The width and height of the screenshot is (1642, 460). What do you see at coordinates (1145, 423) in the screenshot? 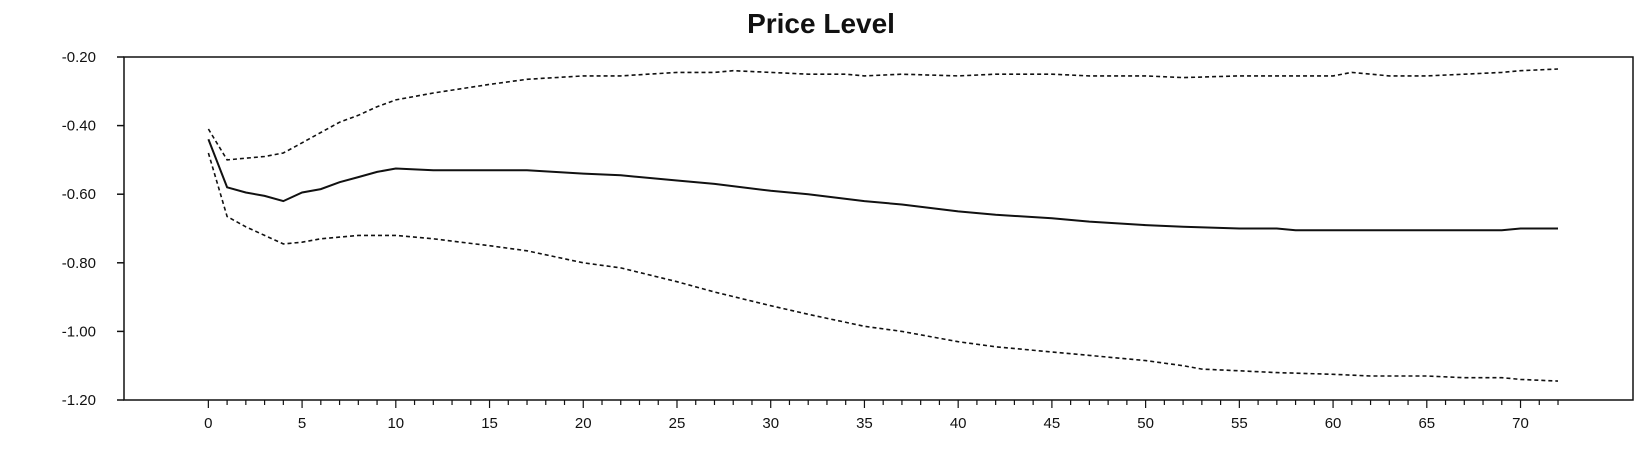
I see `x-tick-label: 50` at bounding box center [1145, 423].